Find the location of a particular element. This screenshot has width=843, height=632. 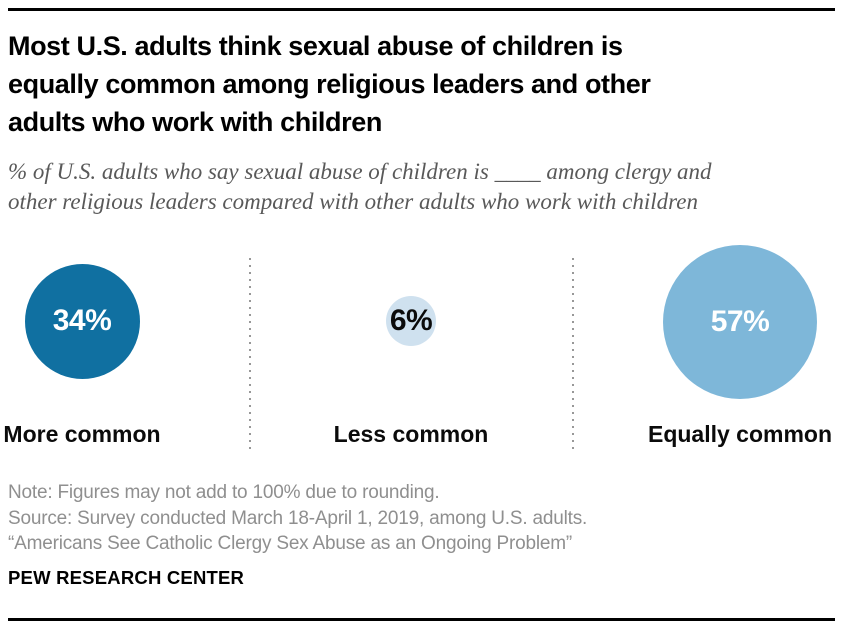

bubble-label-equally-common: Equally common is located at coordinates (740, 434).